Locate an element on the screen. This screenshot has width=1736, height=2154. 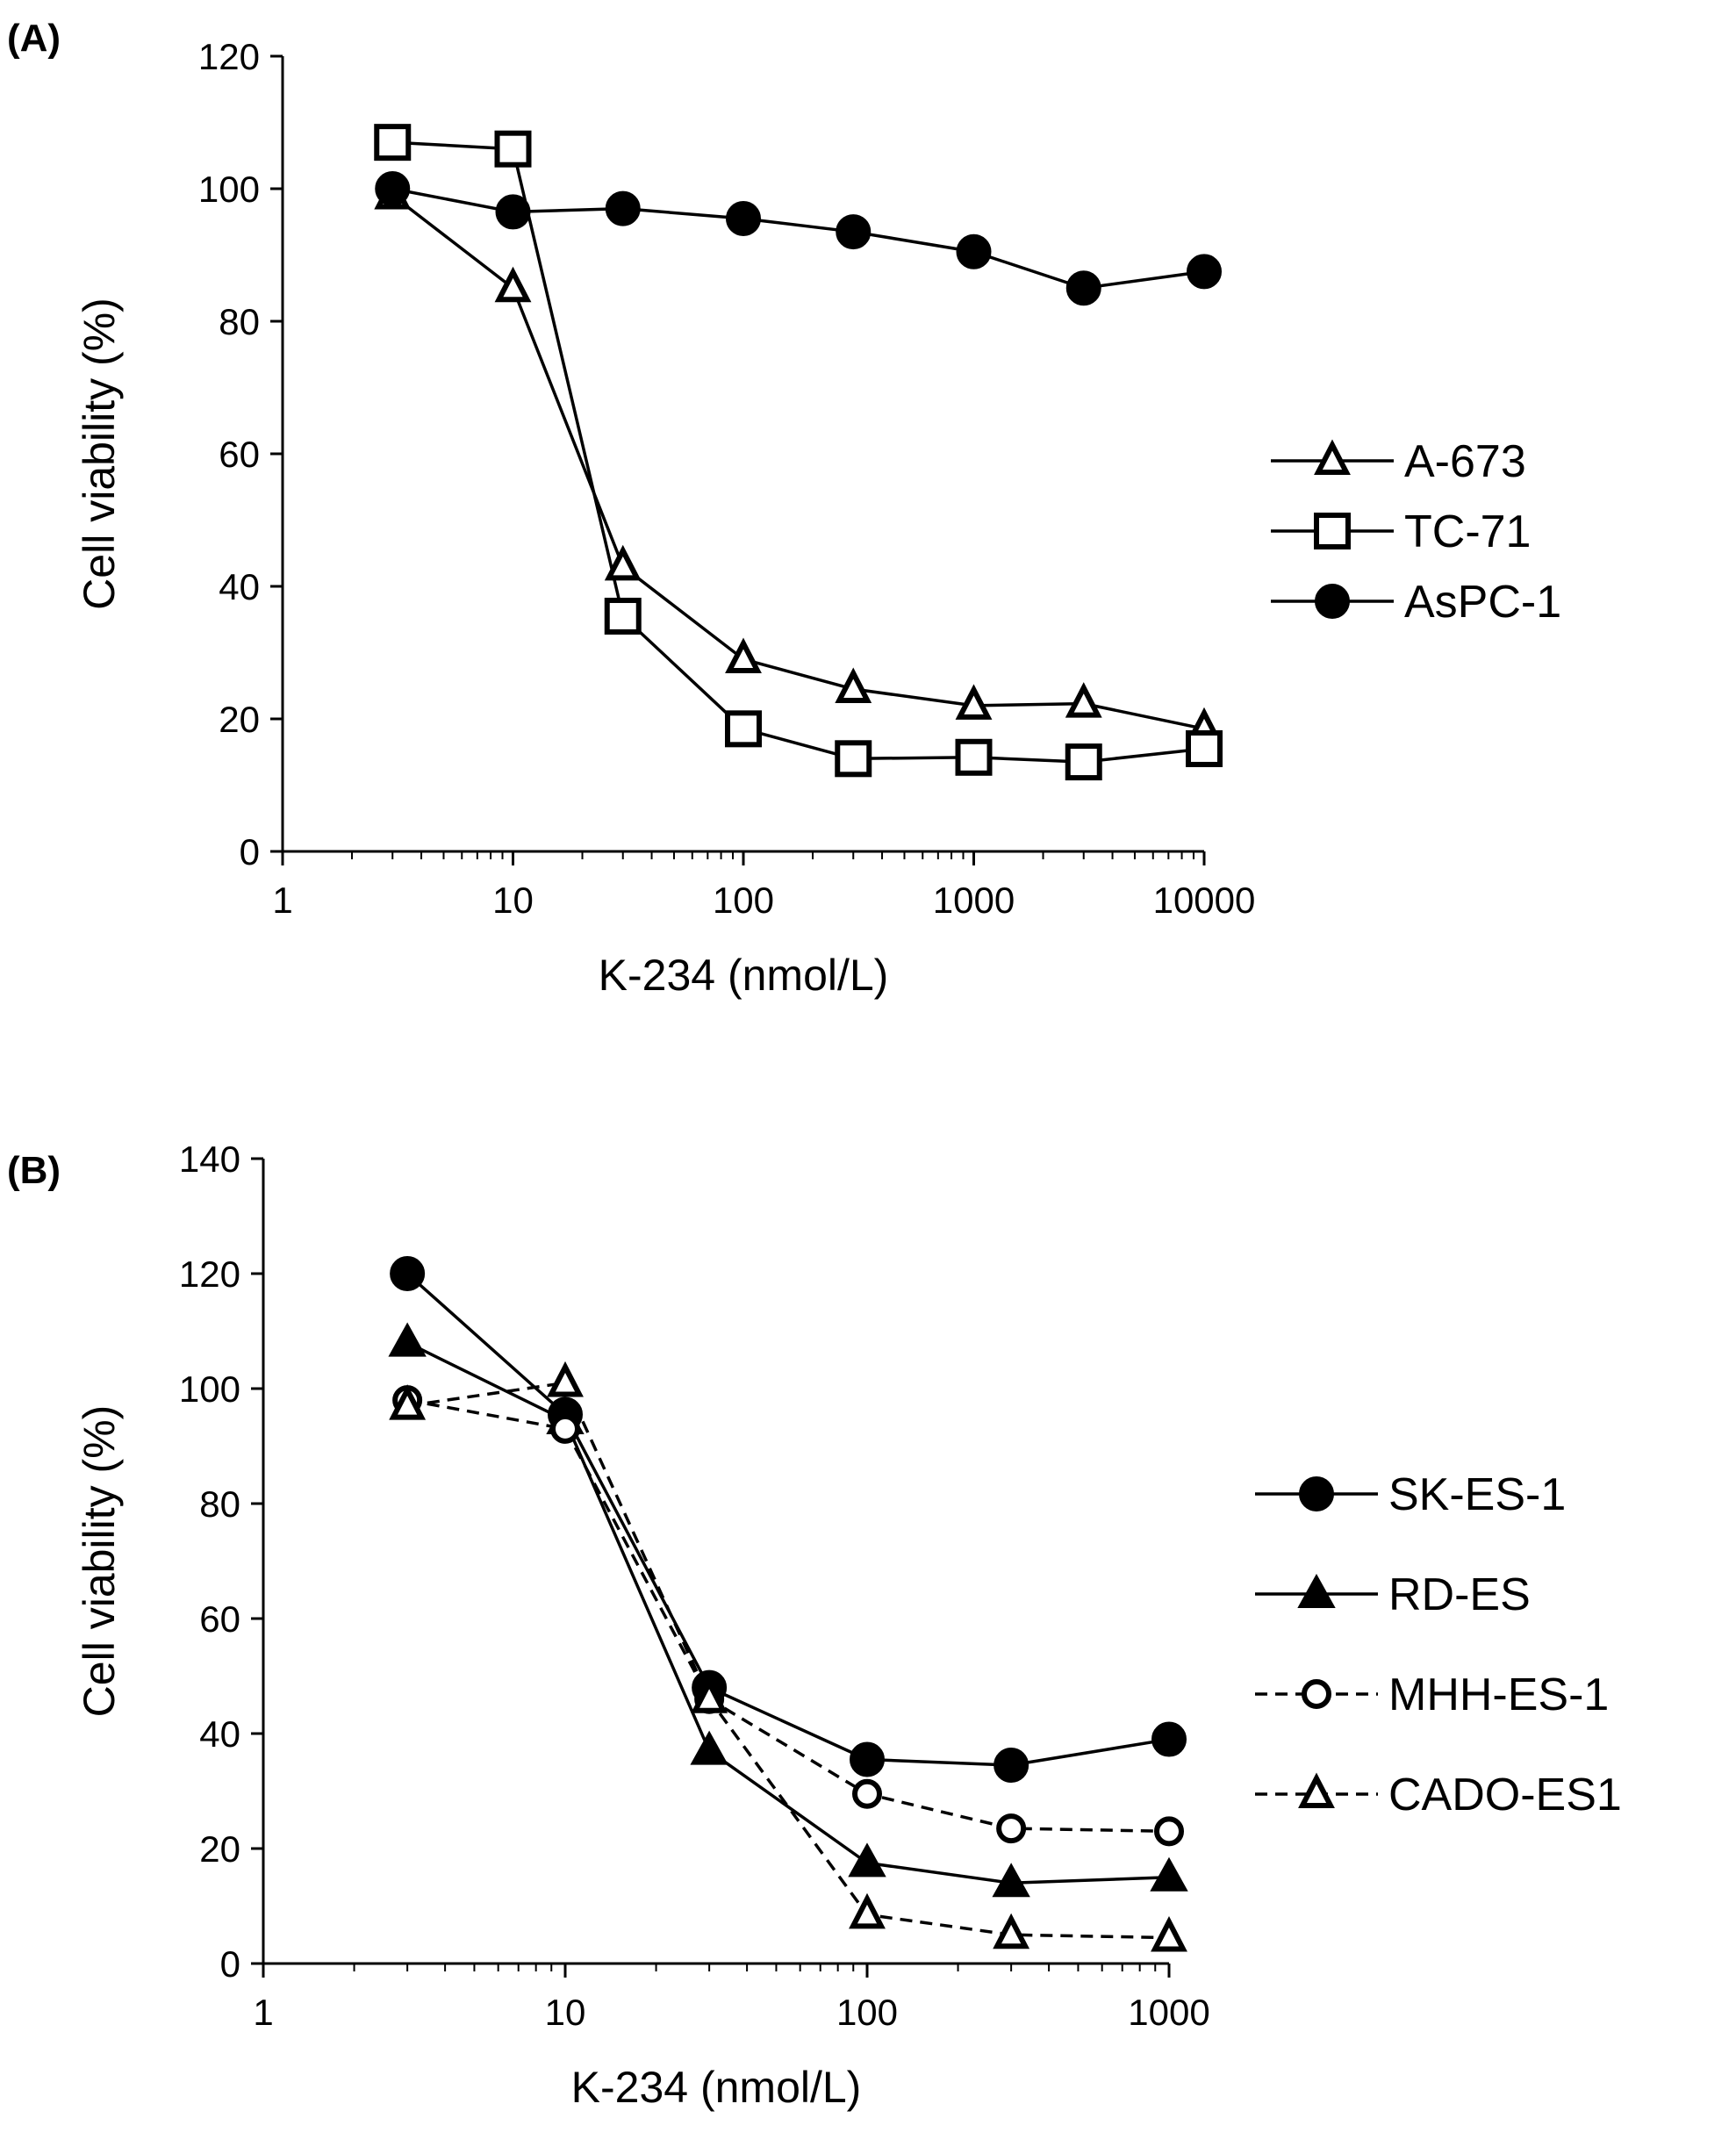
legend-label: TC-71 is located at coordinates (1467, 531).